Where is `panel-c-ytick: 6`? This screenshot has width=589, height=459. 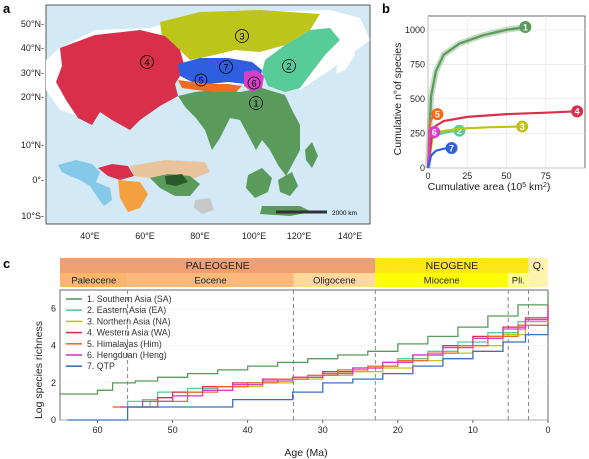
panel-c-ytick: 6 is located at coordinates (53, 309).